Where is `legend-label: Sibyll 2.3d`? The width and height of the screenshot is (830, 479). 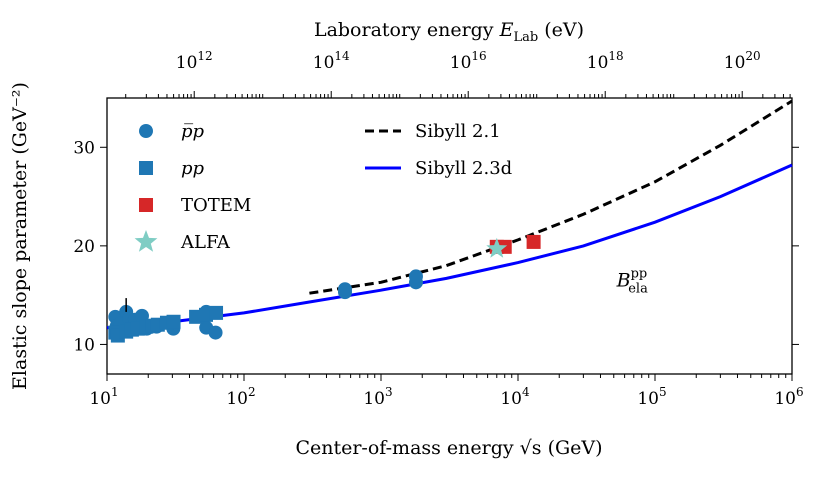
legend-label: Sibyll 2.3d is located at coordinates (463, 168).